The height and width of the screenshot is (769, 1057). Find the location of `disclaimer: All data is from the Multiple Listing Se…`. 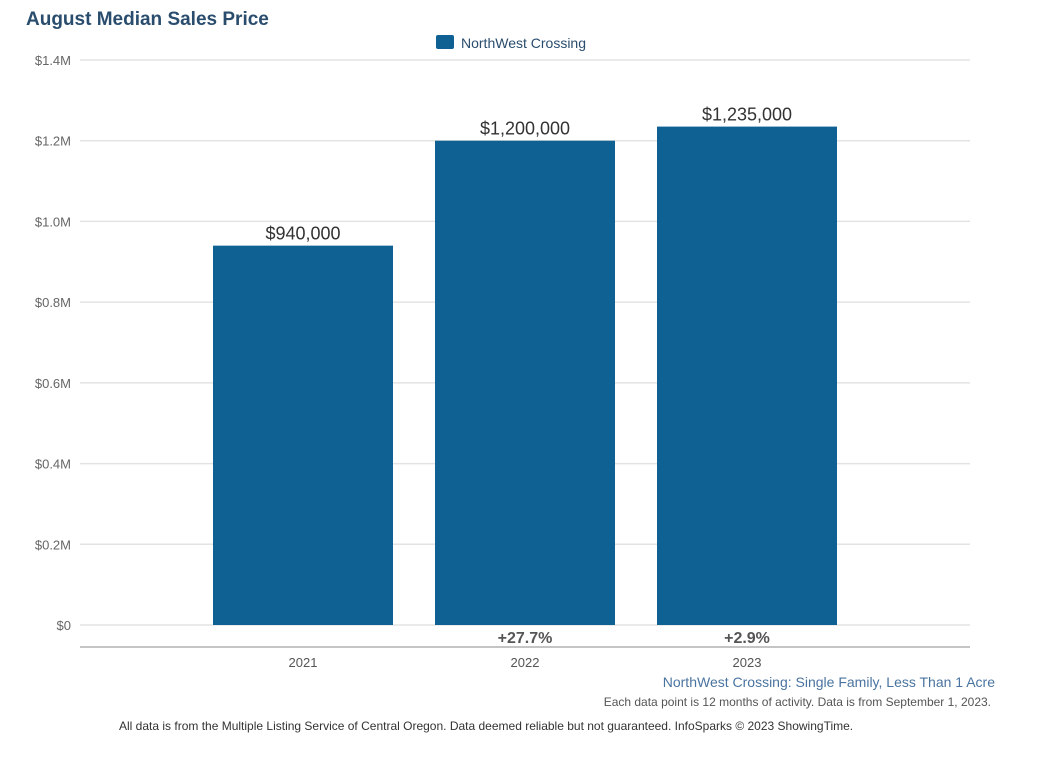

disclaimer: All data is from the Multiple Listing Se… is located at coordinates (486, 726).